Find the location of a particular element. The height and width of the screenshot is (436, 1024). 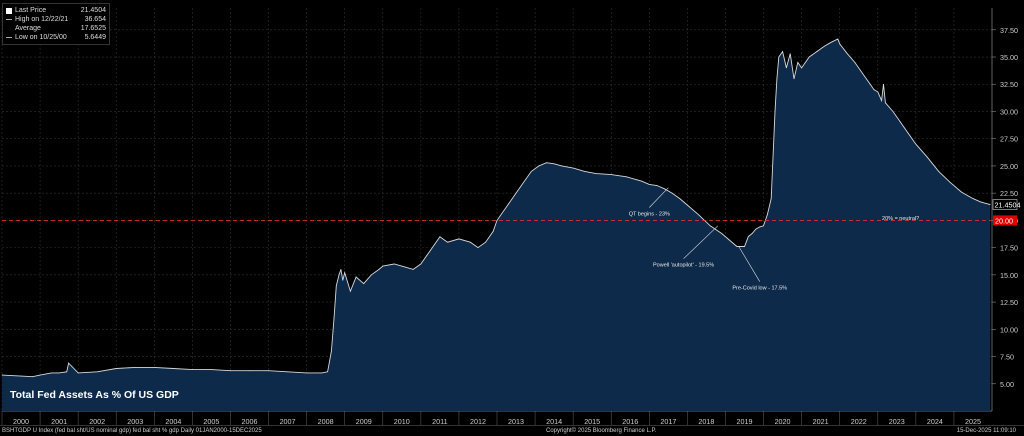

x-tick-label: 2014 is located at coordinates (554, 421).